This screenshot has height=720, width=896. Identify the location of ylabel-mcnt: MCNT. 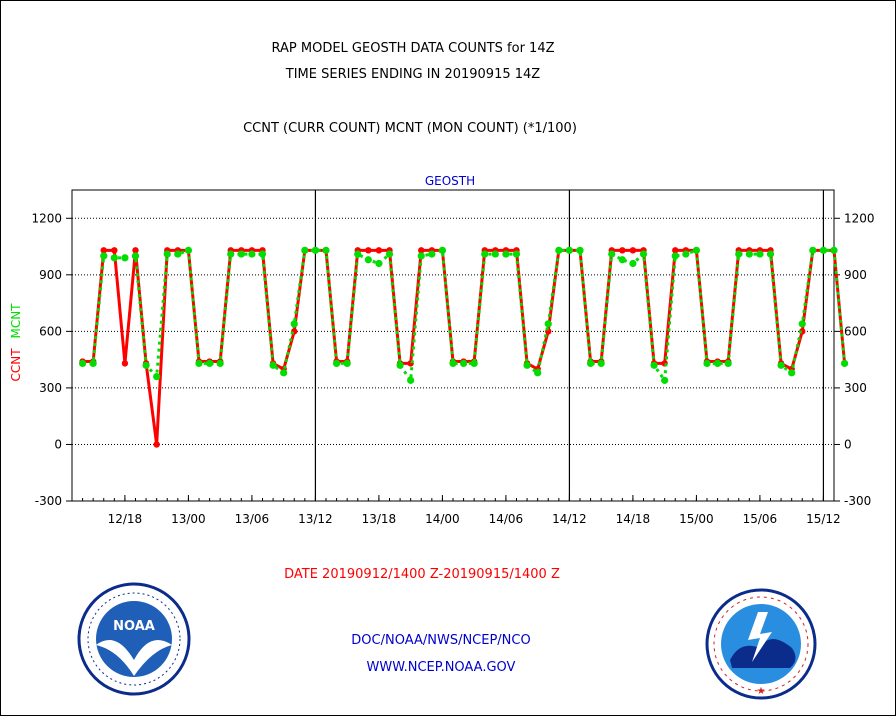
(16, 321).